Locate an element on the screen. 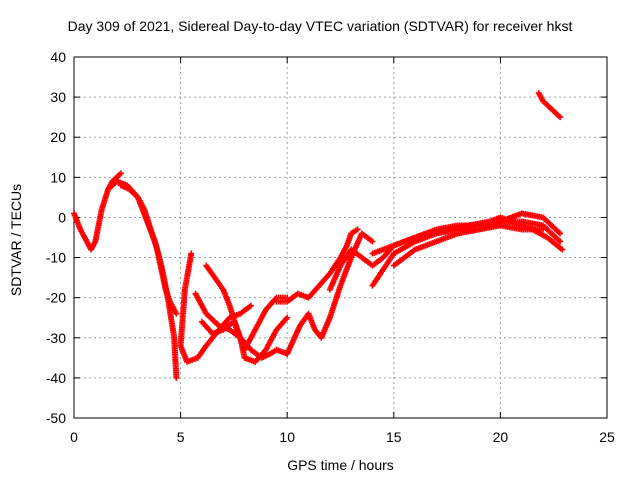  y-tick-label: -50 is located at coordinates (56, 418).